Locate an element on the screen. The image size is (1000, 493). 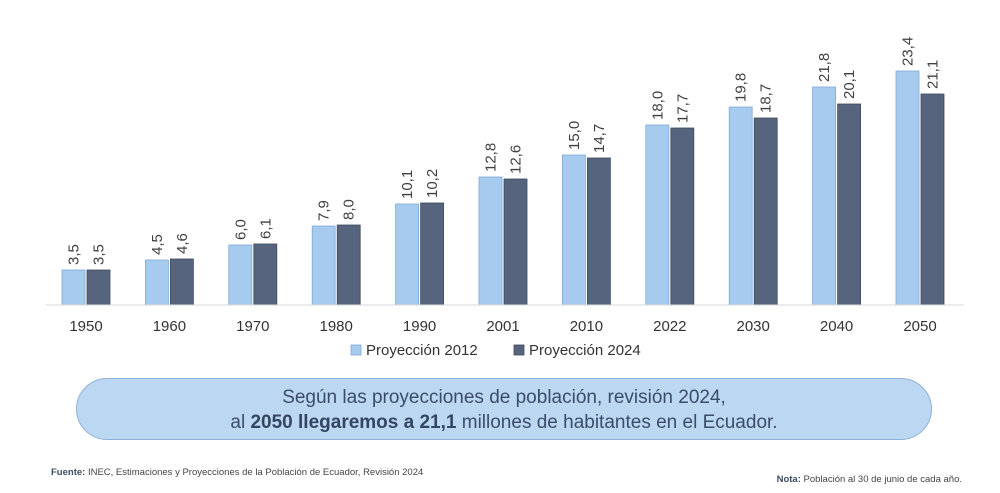
legend-swatch-2012 is located at coordinates (356, 350).